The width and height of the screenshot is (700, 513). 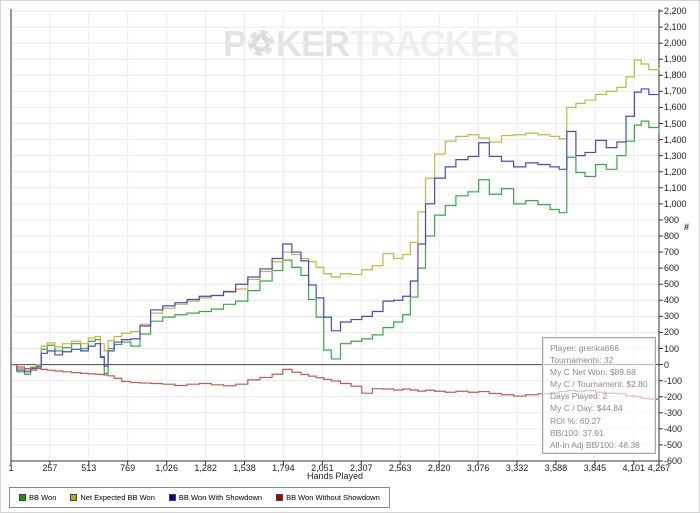 I want to click on y-tick-label: 2,200, so click(x=675, y=11).